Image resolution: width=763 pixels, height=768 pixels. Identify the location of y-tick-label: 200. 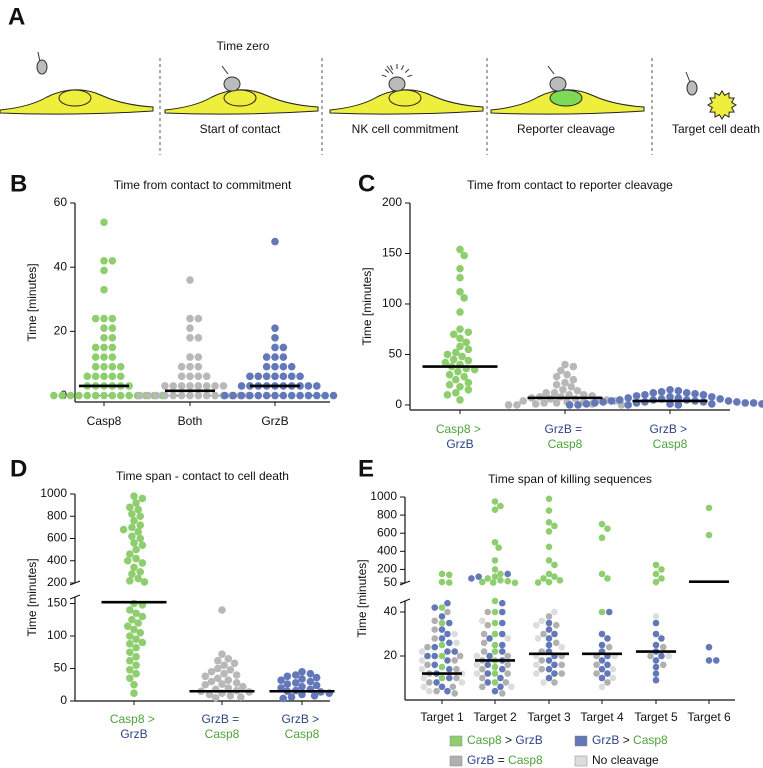
(392, 202).